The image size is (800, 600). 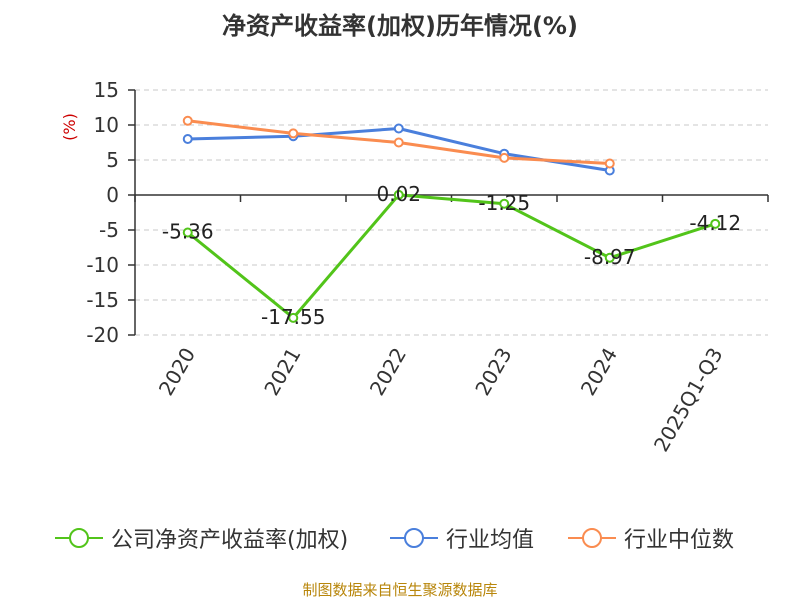 I want to click on data-label: -17.55, so click(x=293, y=317).